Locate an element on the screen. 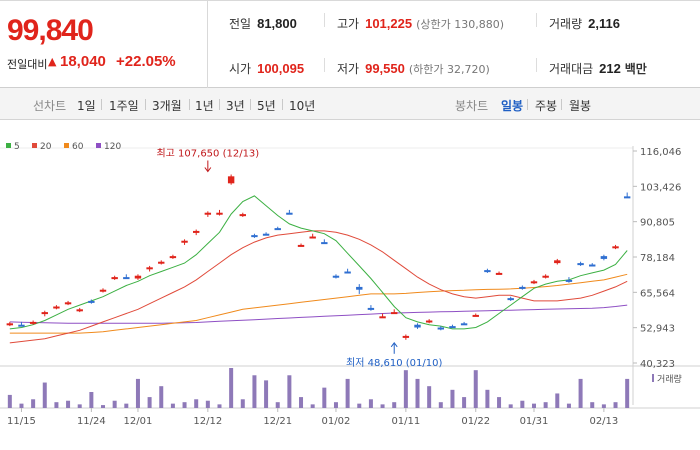  x-tick-label: 01/02 is located at coordinates (336, 421).